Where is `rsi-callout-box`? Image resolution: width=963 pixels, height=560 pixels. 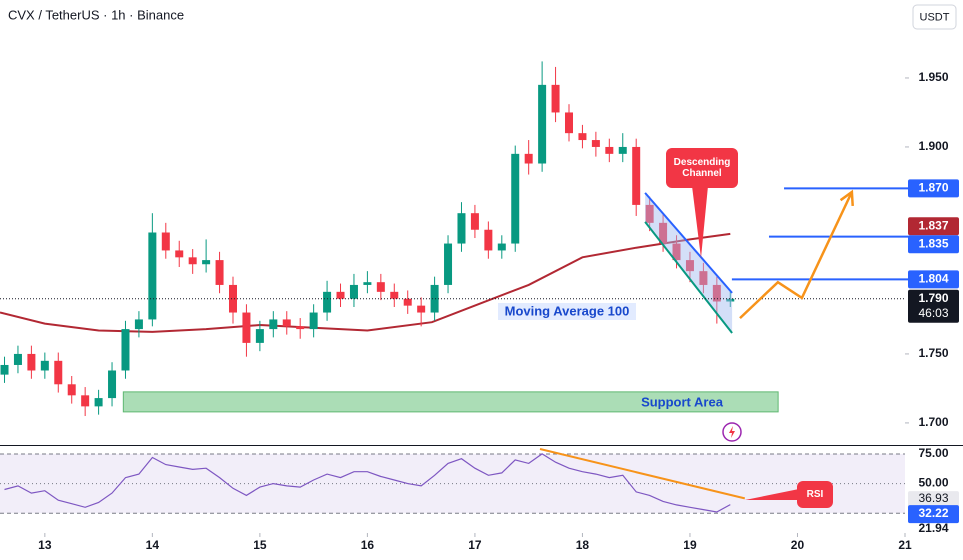
rsi-callout-box is located at coordinates (815, 494).